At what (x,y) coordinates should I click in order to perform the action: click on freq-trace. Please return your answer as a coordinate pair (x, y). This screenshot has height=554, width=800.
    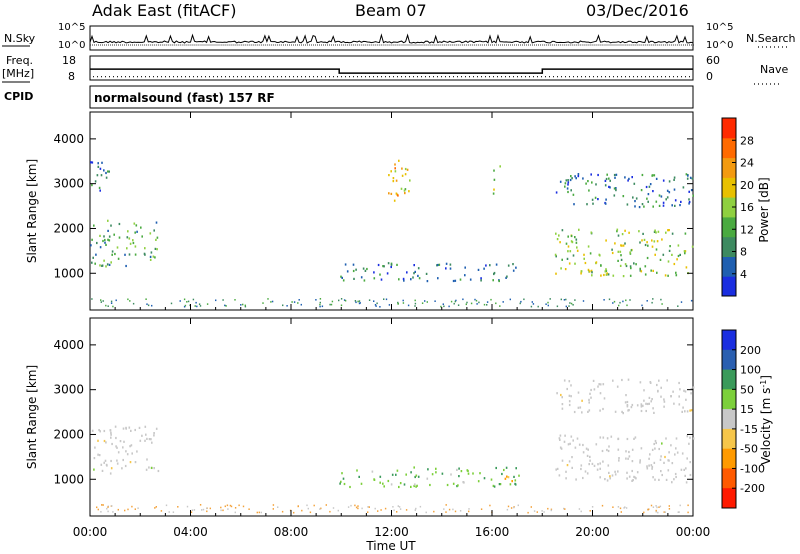
    Looking at the image, I should click on (391, 73).